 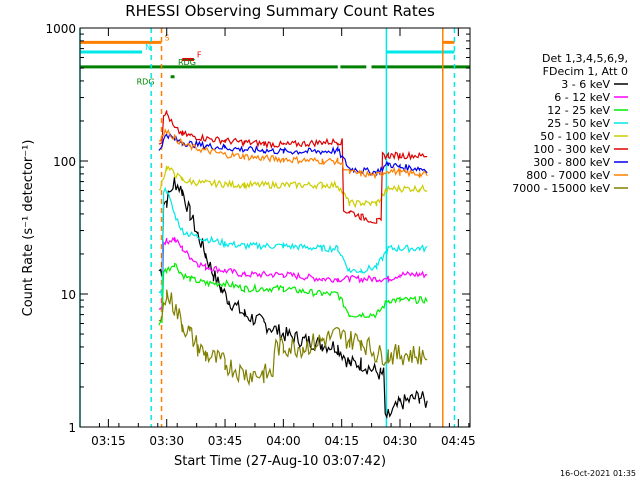 I want to click on series-line-100-300-kev, so click(x=293, y=167).